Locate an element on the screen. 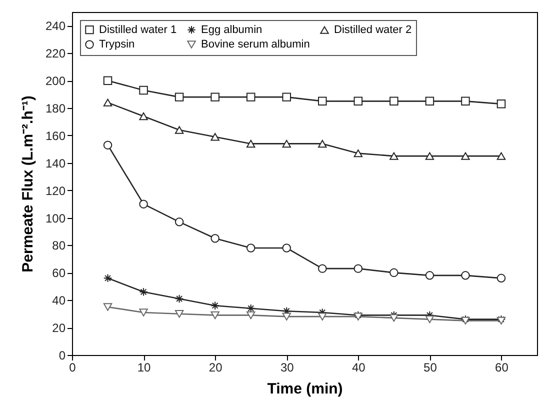 This screenshot has height=410, width=545. x-axis-title: Time (min) is located at coordinates (305, 389).